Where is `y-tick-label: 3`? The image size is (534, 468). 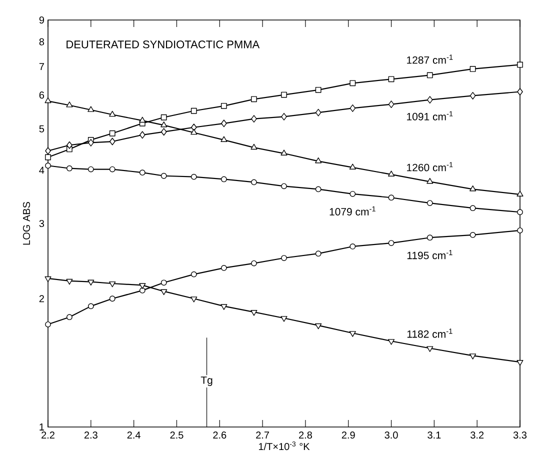 y-tick-label: 3 is located at coordinates (41, 224).